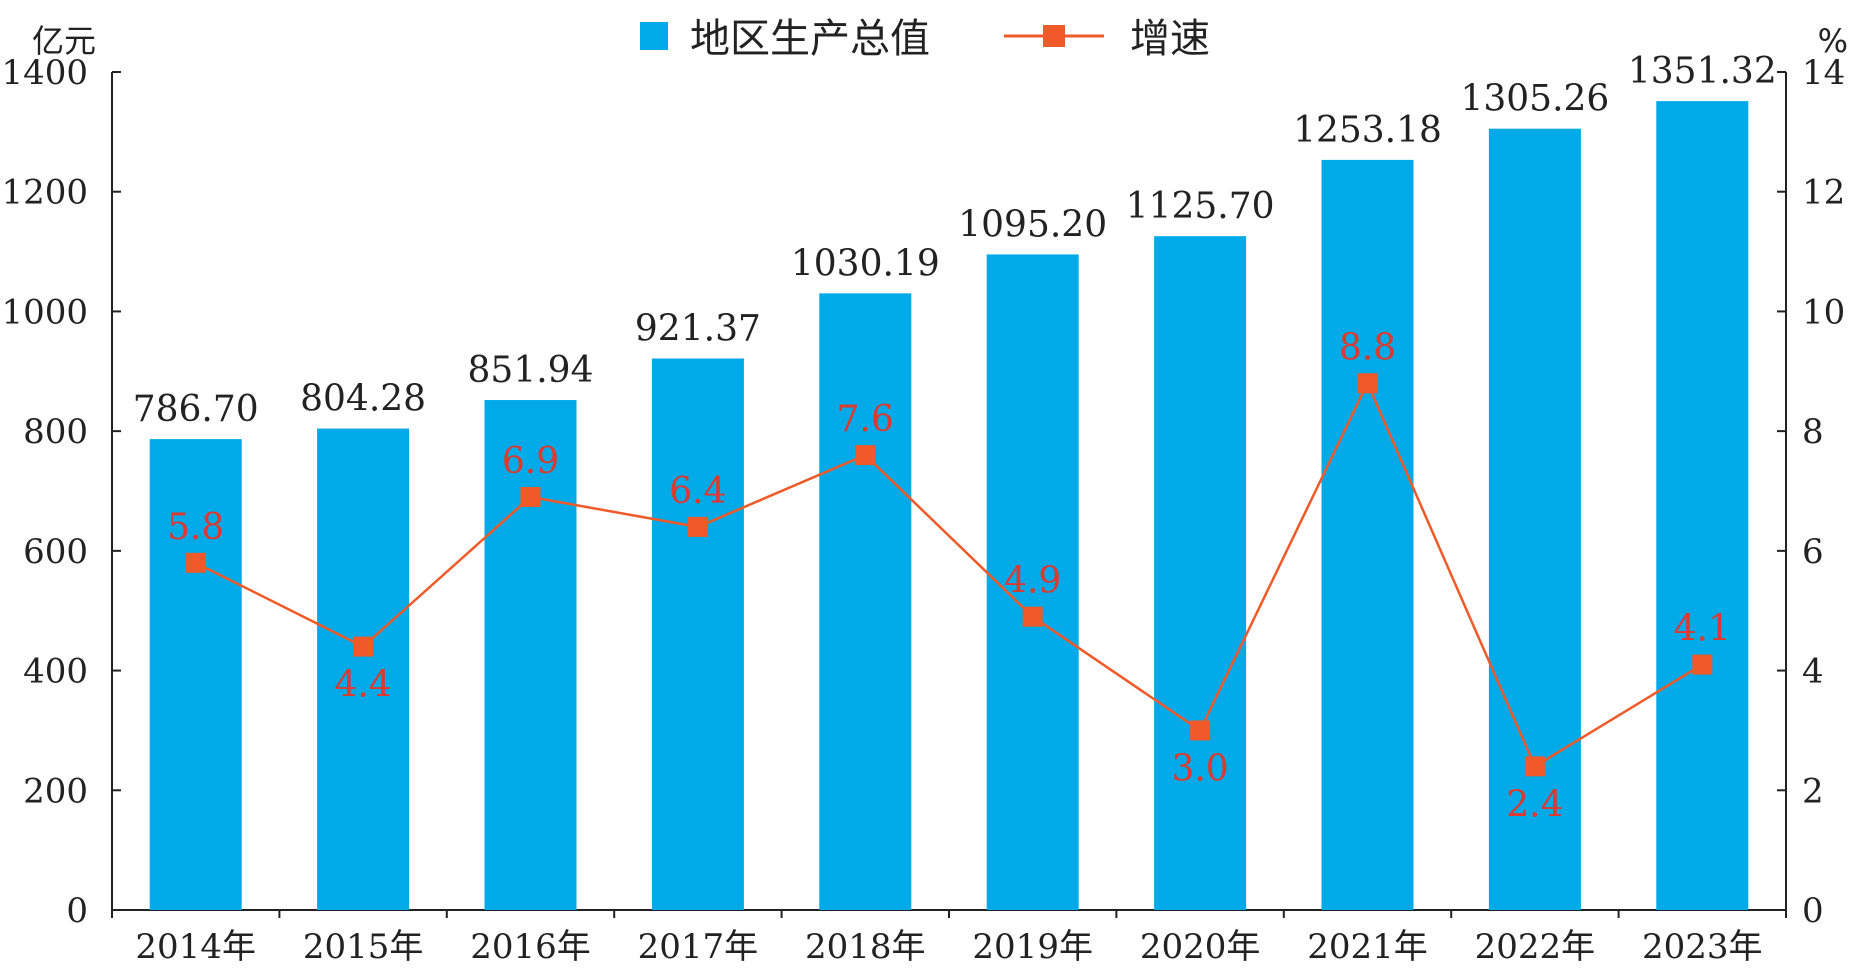 The height and width of the screenshot is (976, 1865). Describe the element at coordinates (1535, 947) in the screenshot. I see `x-tick-label: 2022年` at that location.